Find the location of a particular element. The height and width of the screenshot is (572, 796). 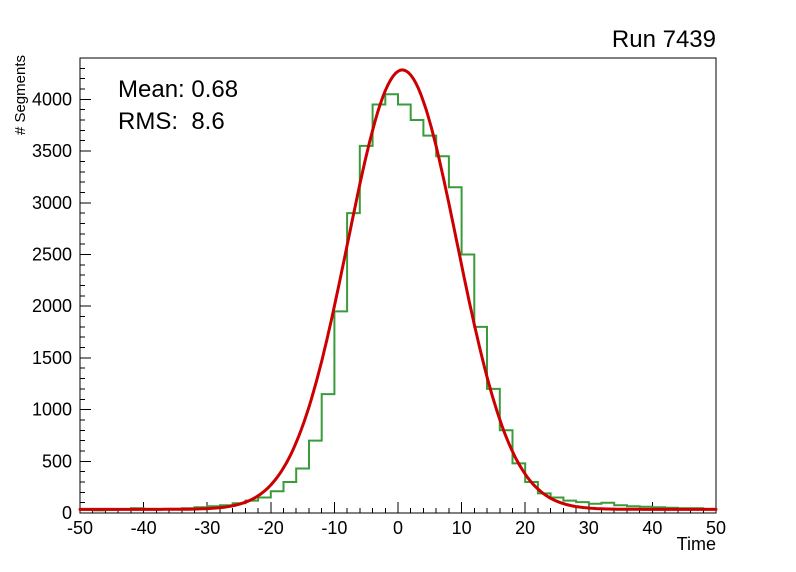

y-tick-label: 500 is located at coordinates (57, 461).